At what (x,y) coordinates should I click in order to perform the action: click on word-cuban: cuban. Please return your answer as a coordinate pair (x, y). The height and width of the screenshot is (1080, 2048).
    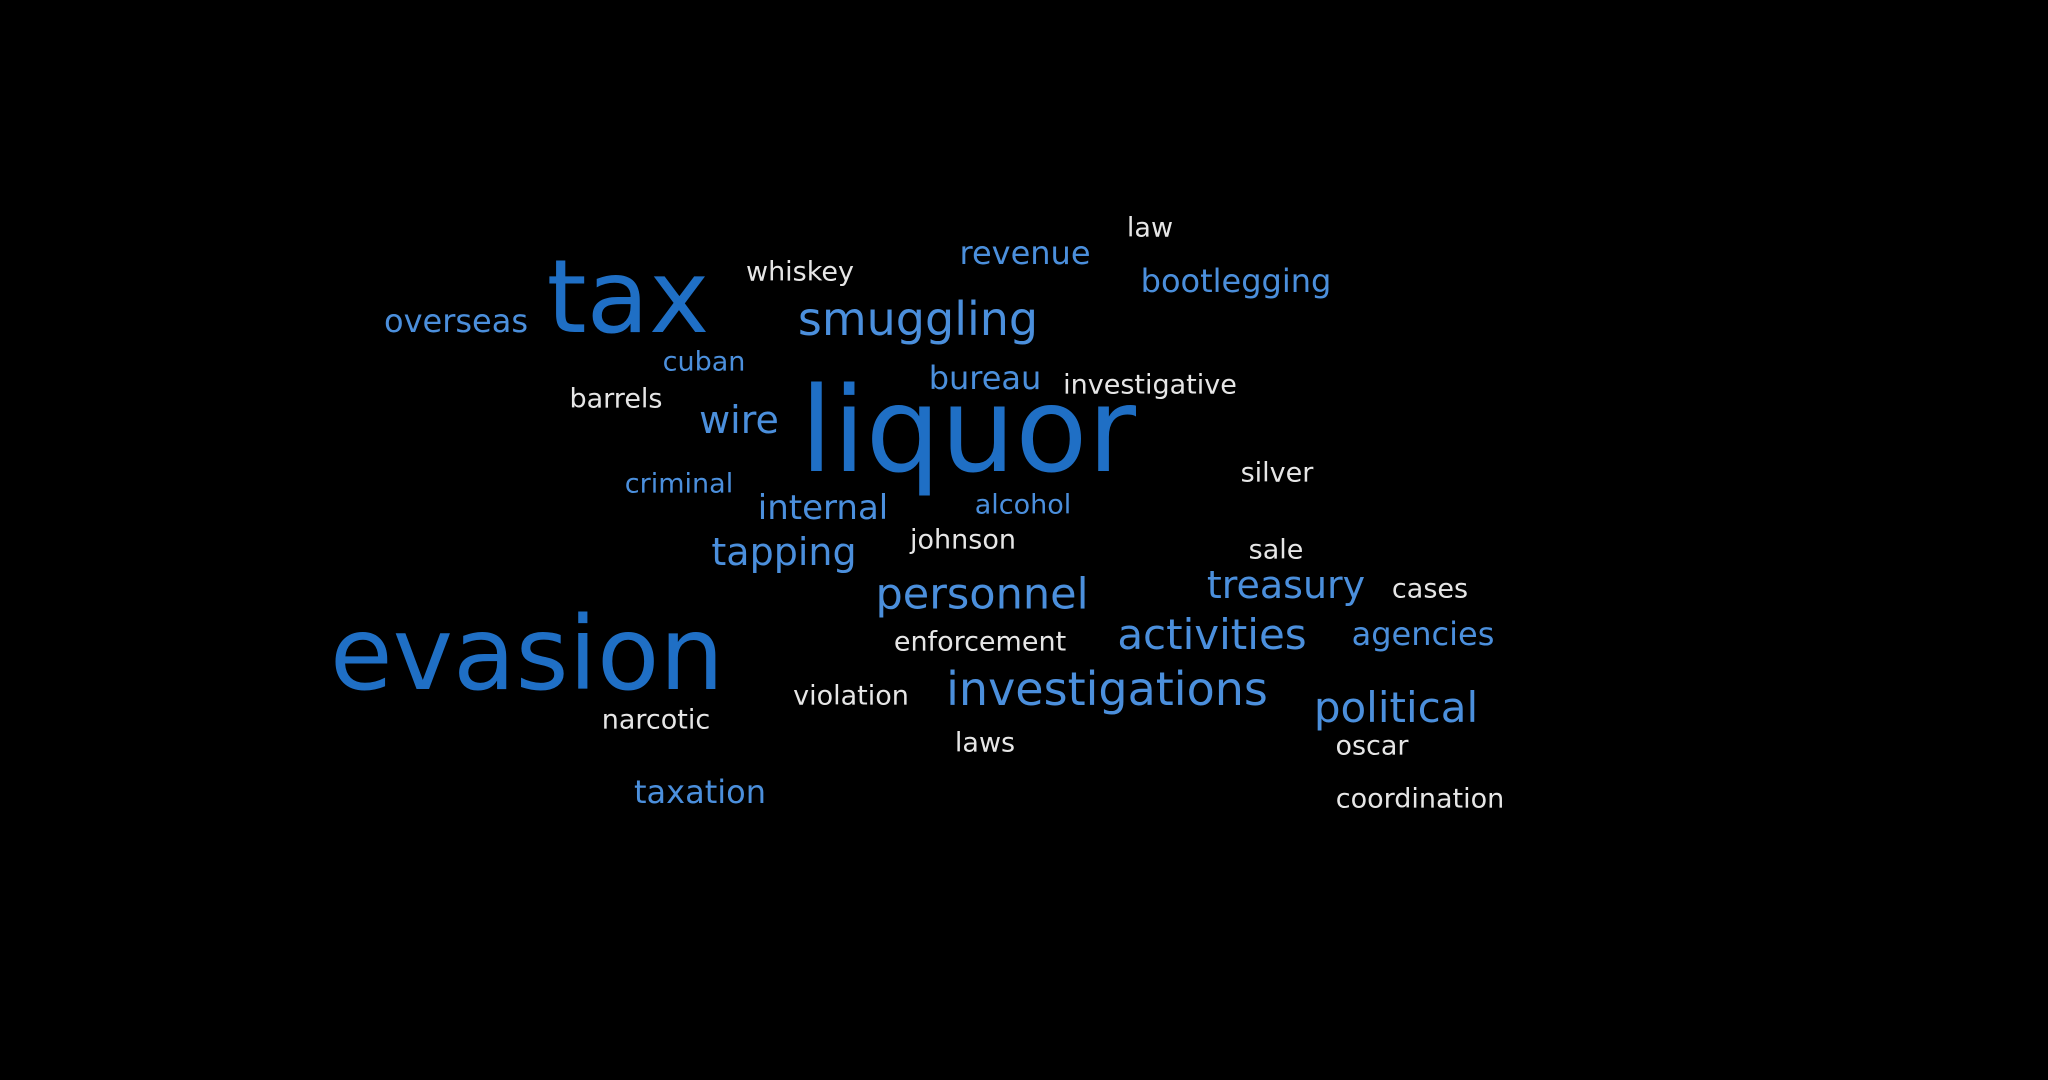
    Looking at the image, I should click on (704, 362).